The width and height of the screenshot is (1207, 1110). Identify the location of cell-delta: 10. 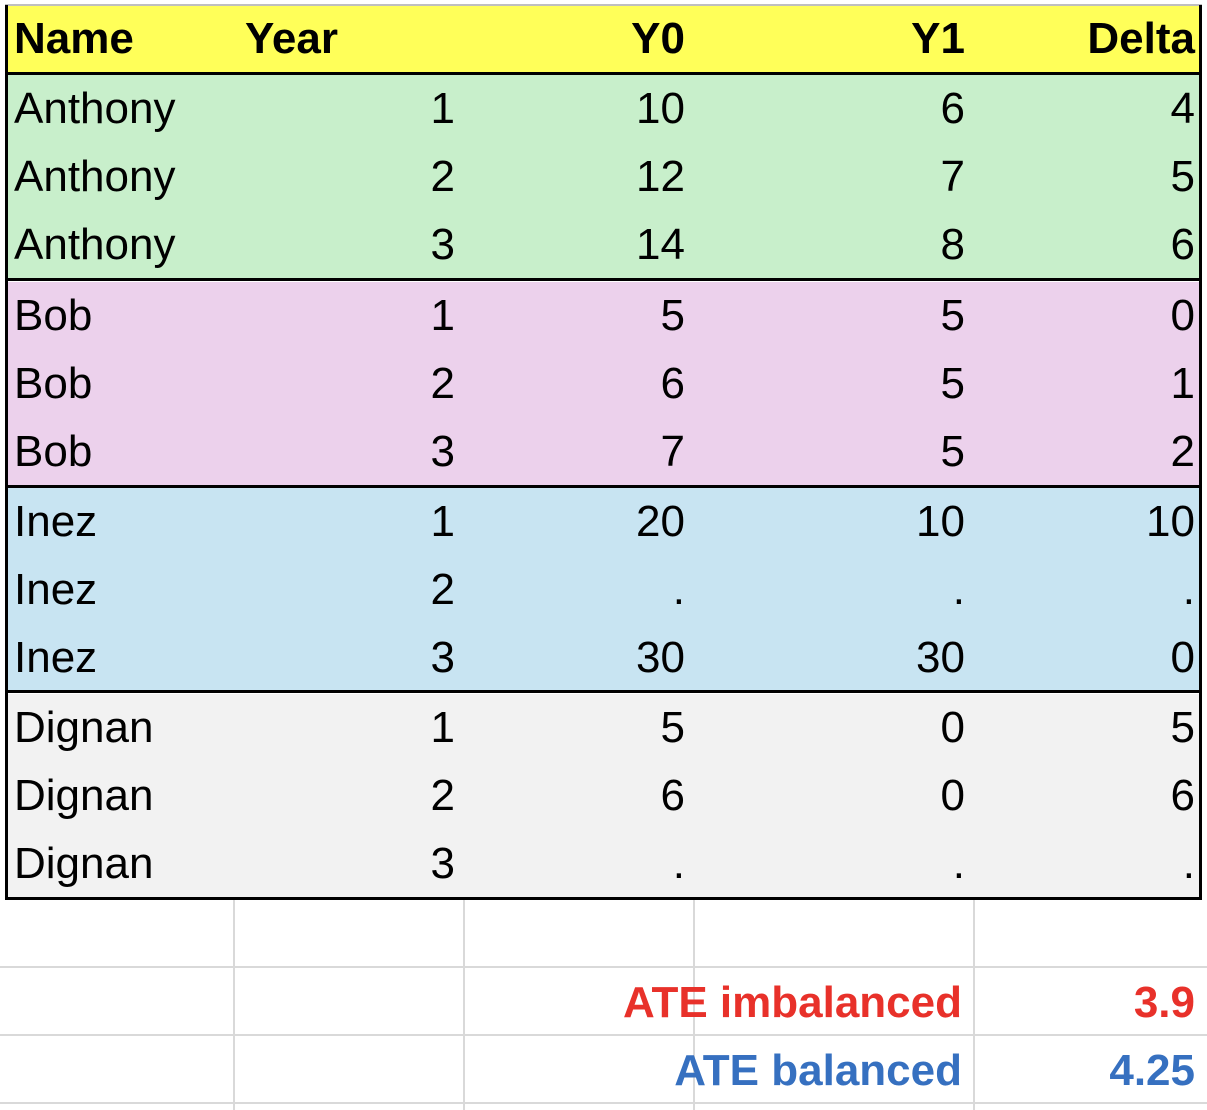
(1170, 521).